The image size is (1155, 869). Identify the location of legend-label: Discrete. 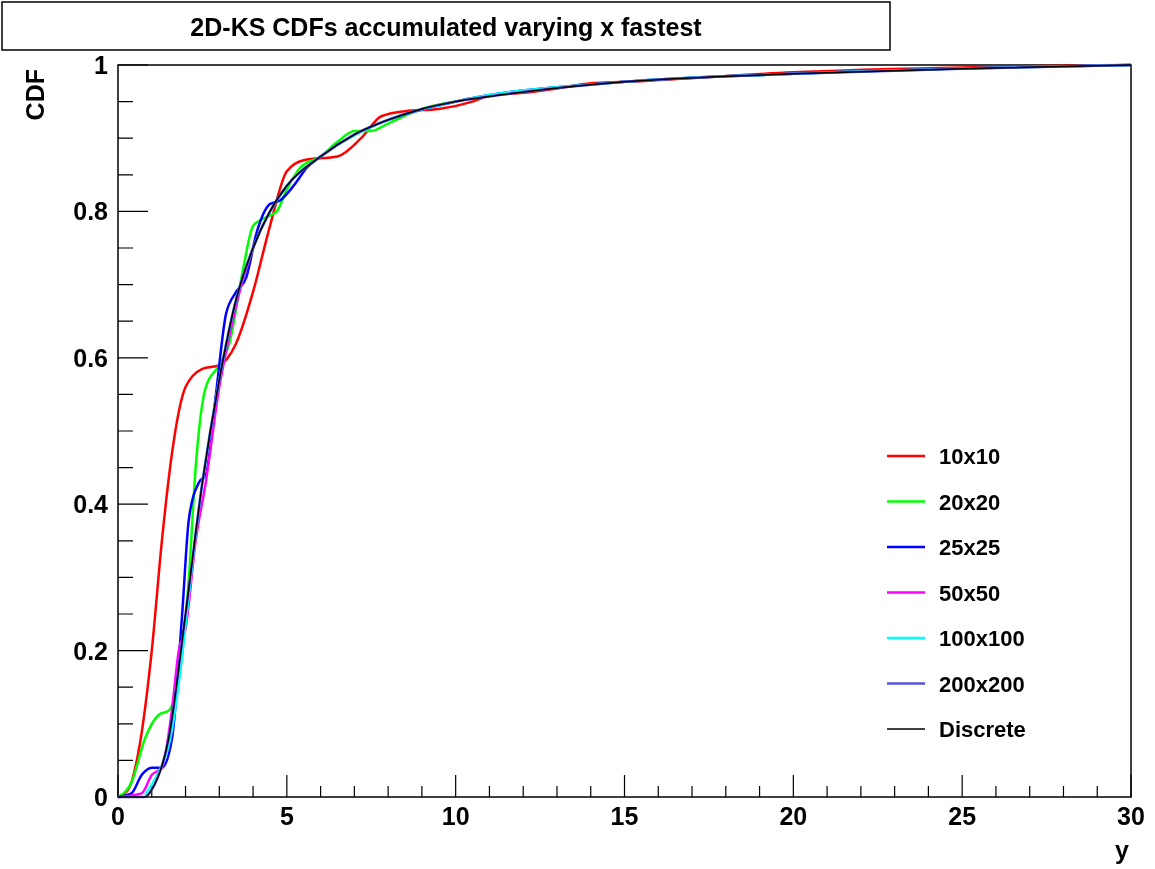
(982, 729).